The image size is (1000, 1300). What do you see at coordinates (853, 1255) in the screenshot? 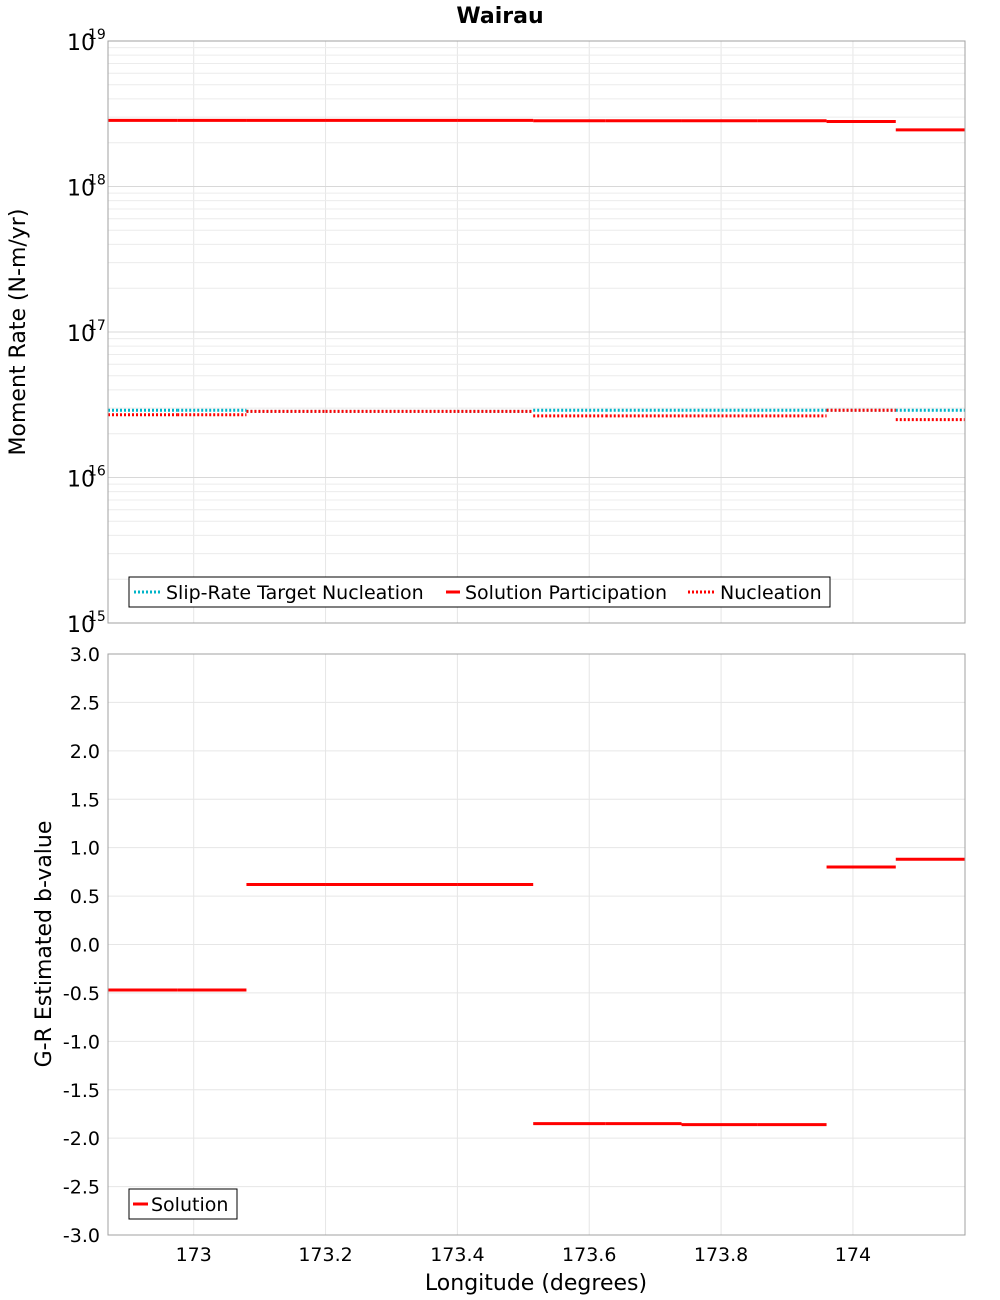
I see `x-tick-label: 174` at bounding box center [853, 1255].